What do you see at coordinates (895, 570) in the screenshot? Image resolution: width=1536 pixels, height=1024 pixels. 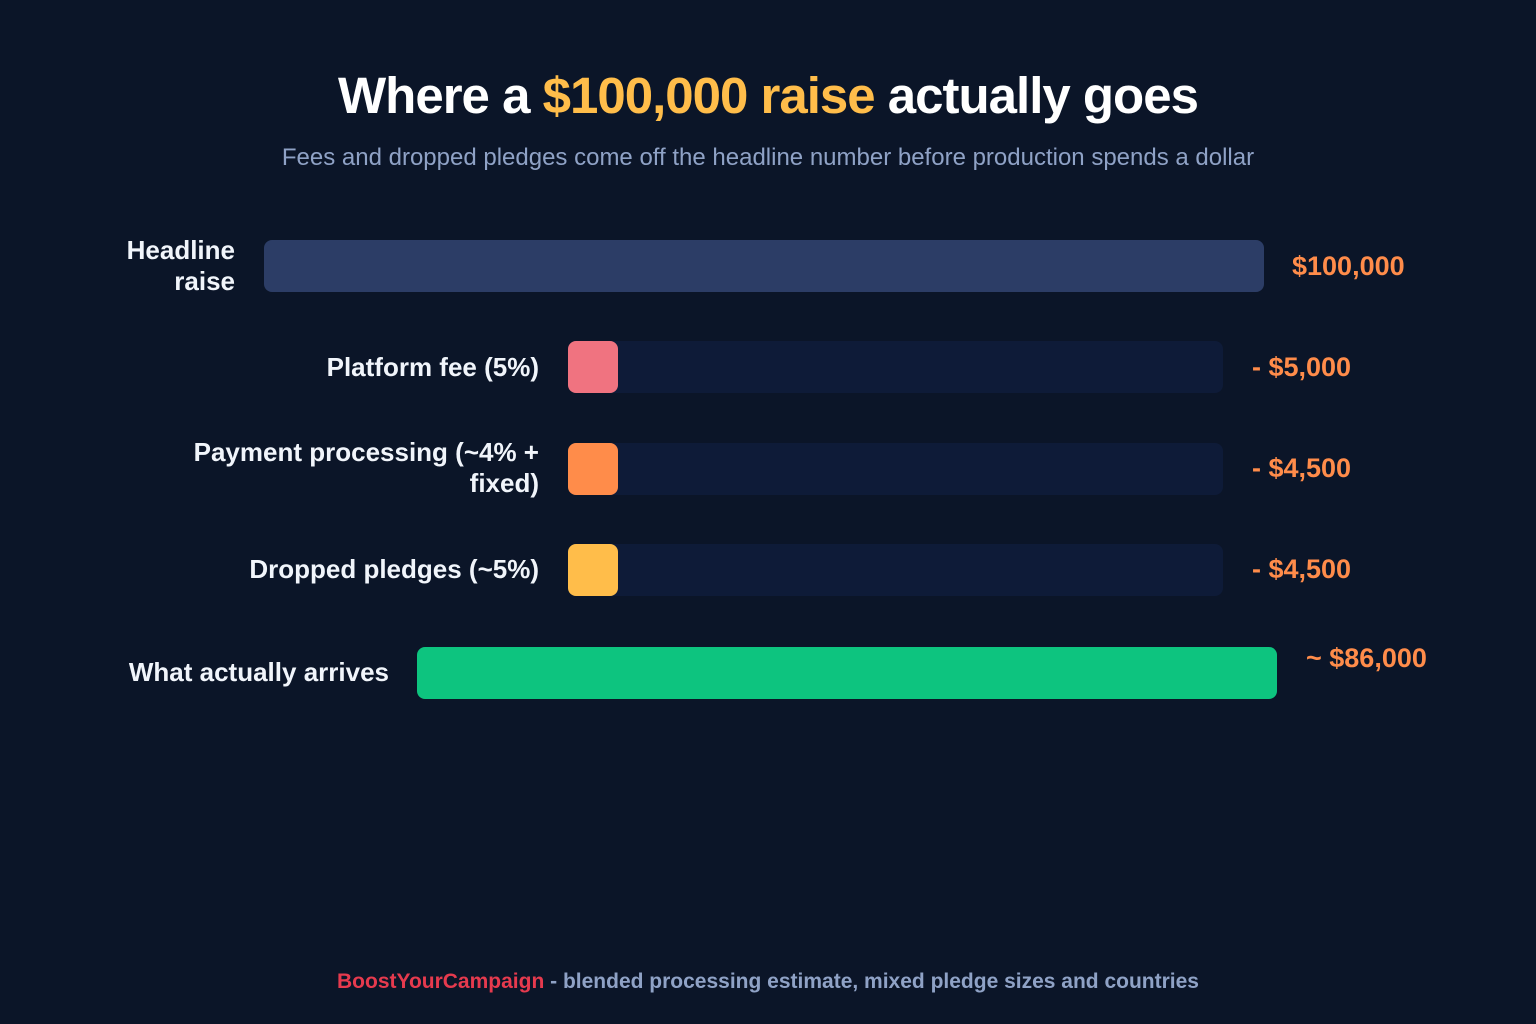 I see `track-dropped-pledges` at bounding box center [895, 570].